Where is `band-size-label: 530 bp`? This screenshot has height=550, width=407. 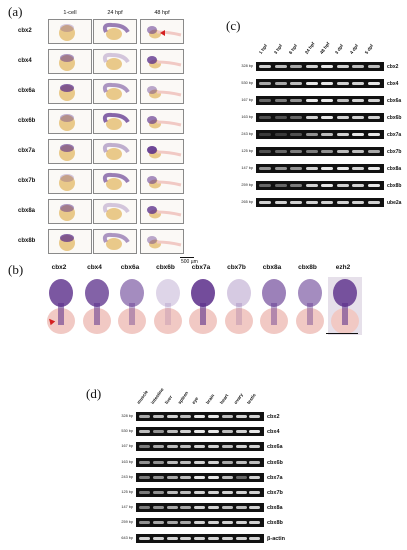 band-size-label: 530 bp is located at coordinates (127, 431).